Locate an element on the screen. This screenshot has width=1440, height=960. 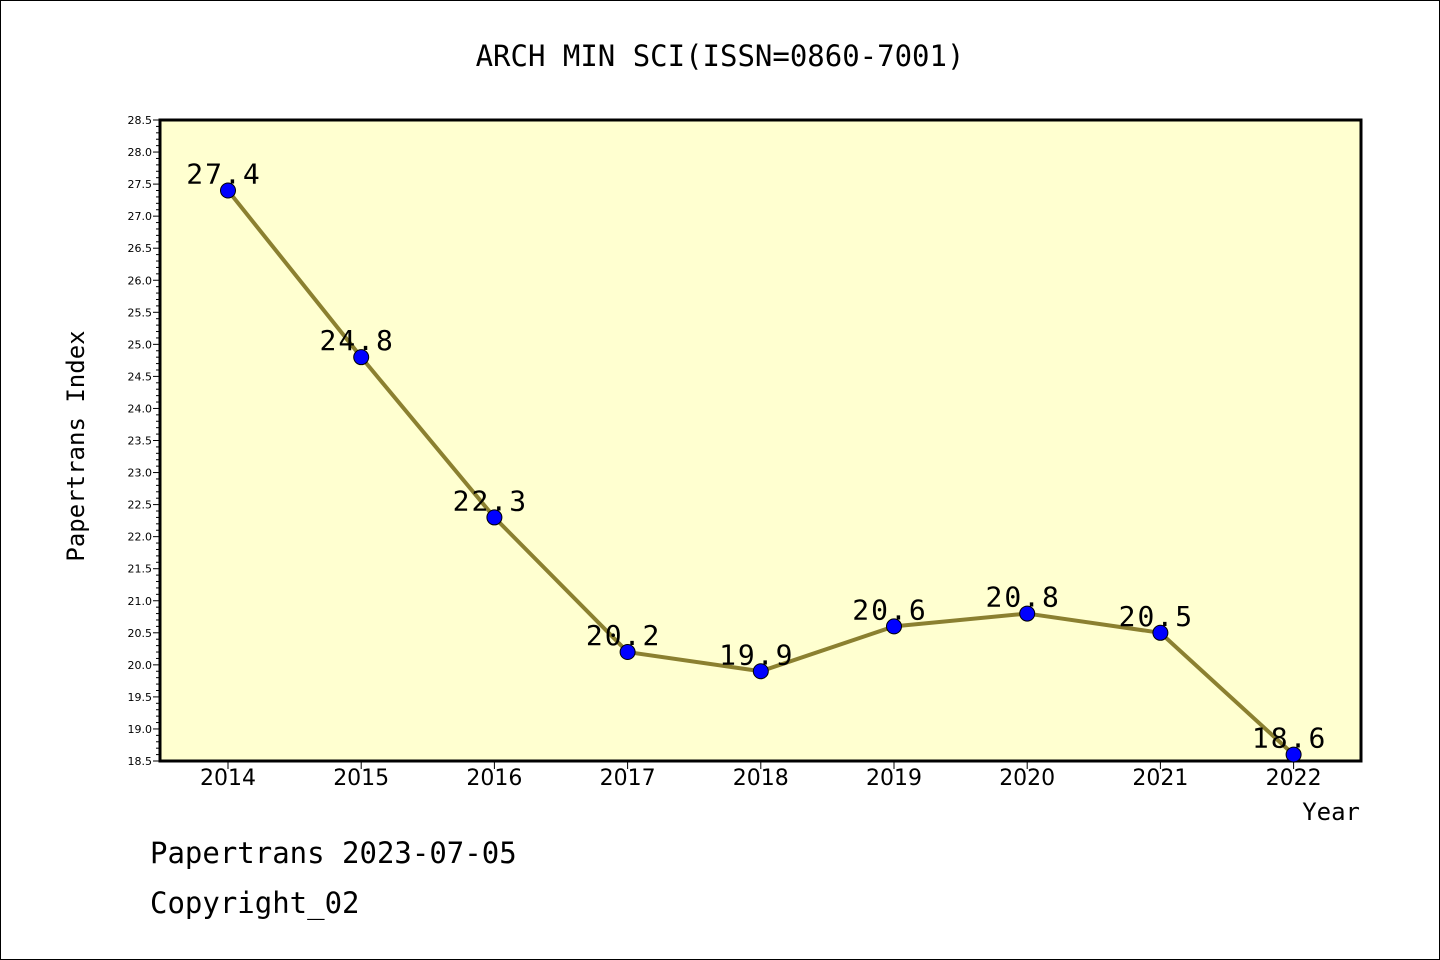
y-tick-label: 21.5 is located at coordinates (140, 569).